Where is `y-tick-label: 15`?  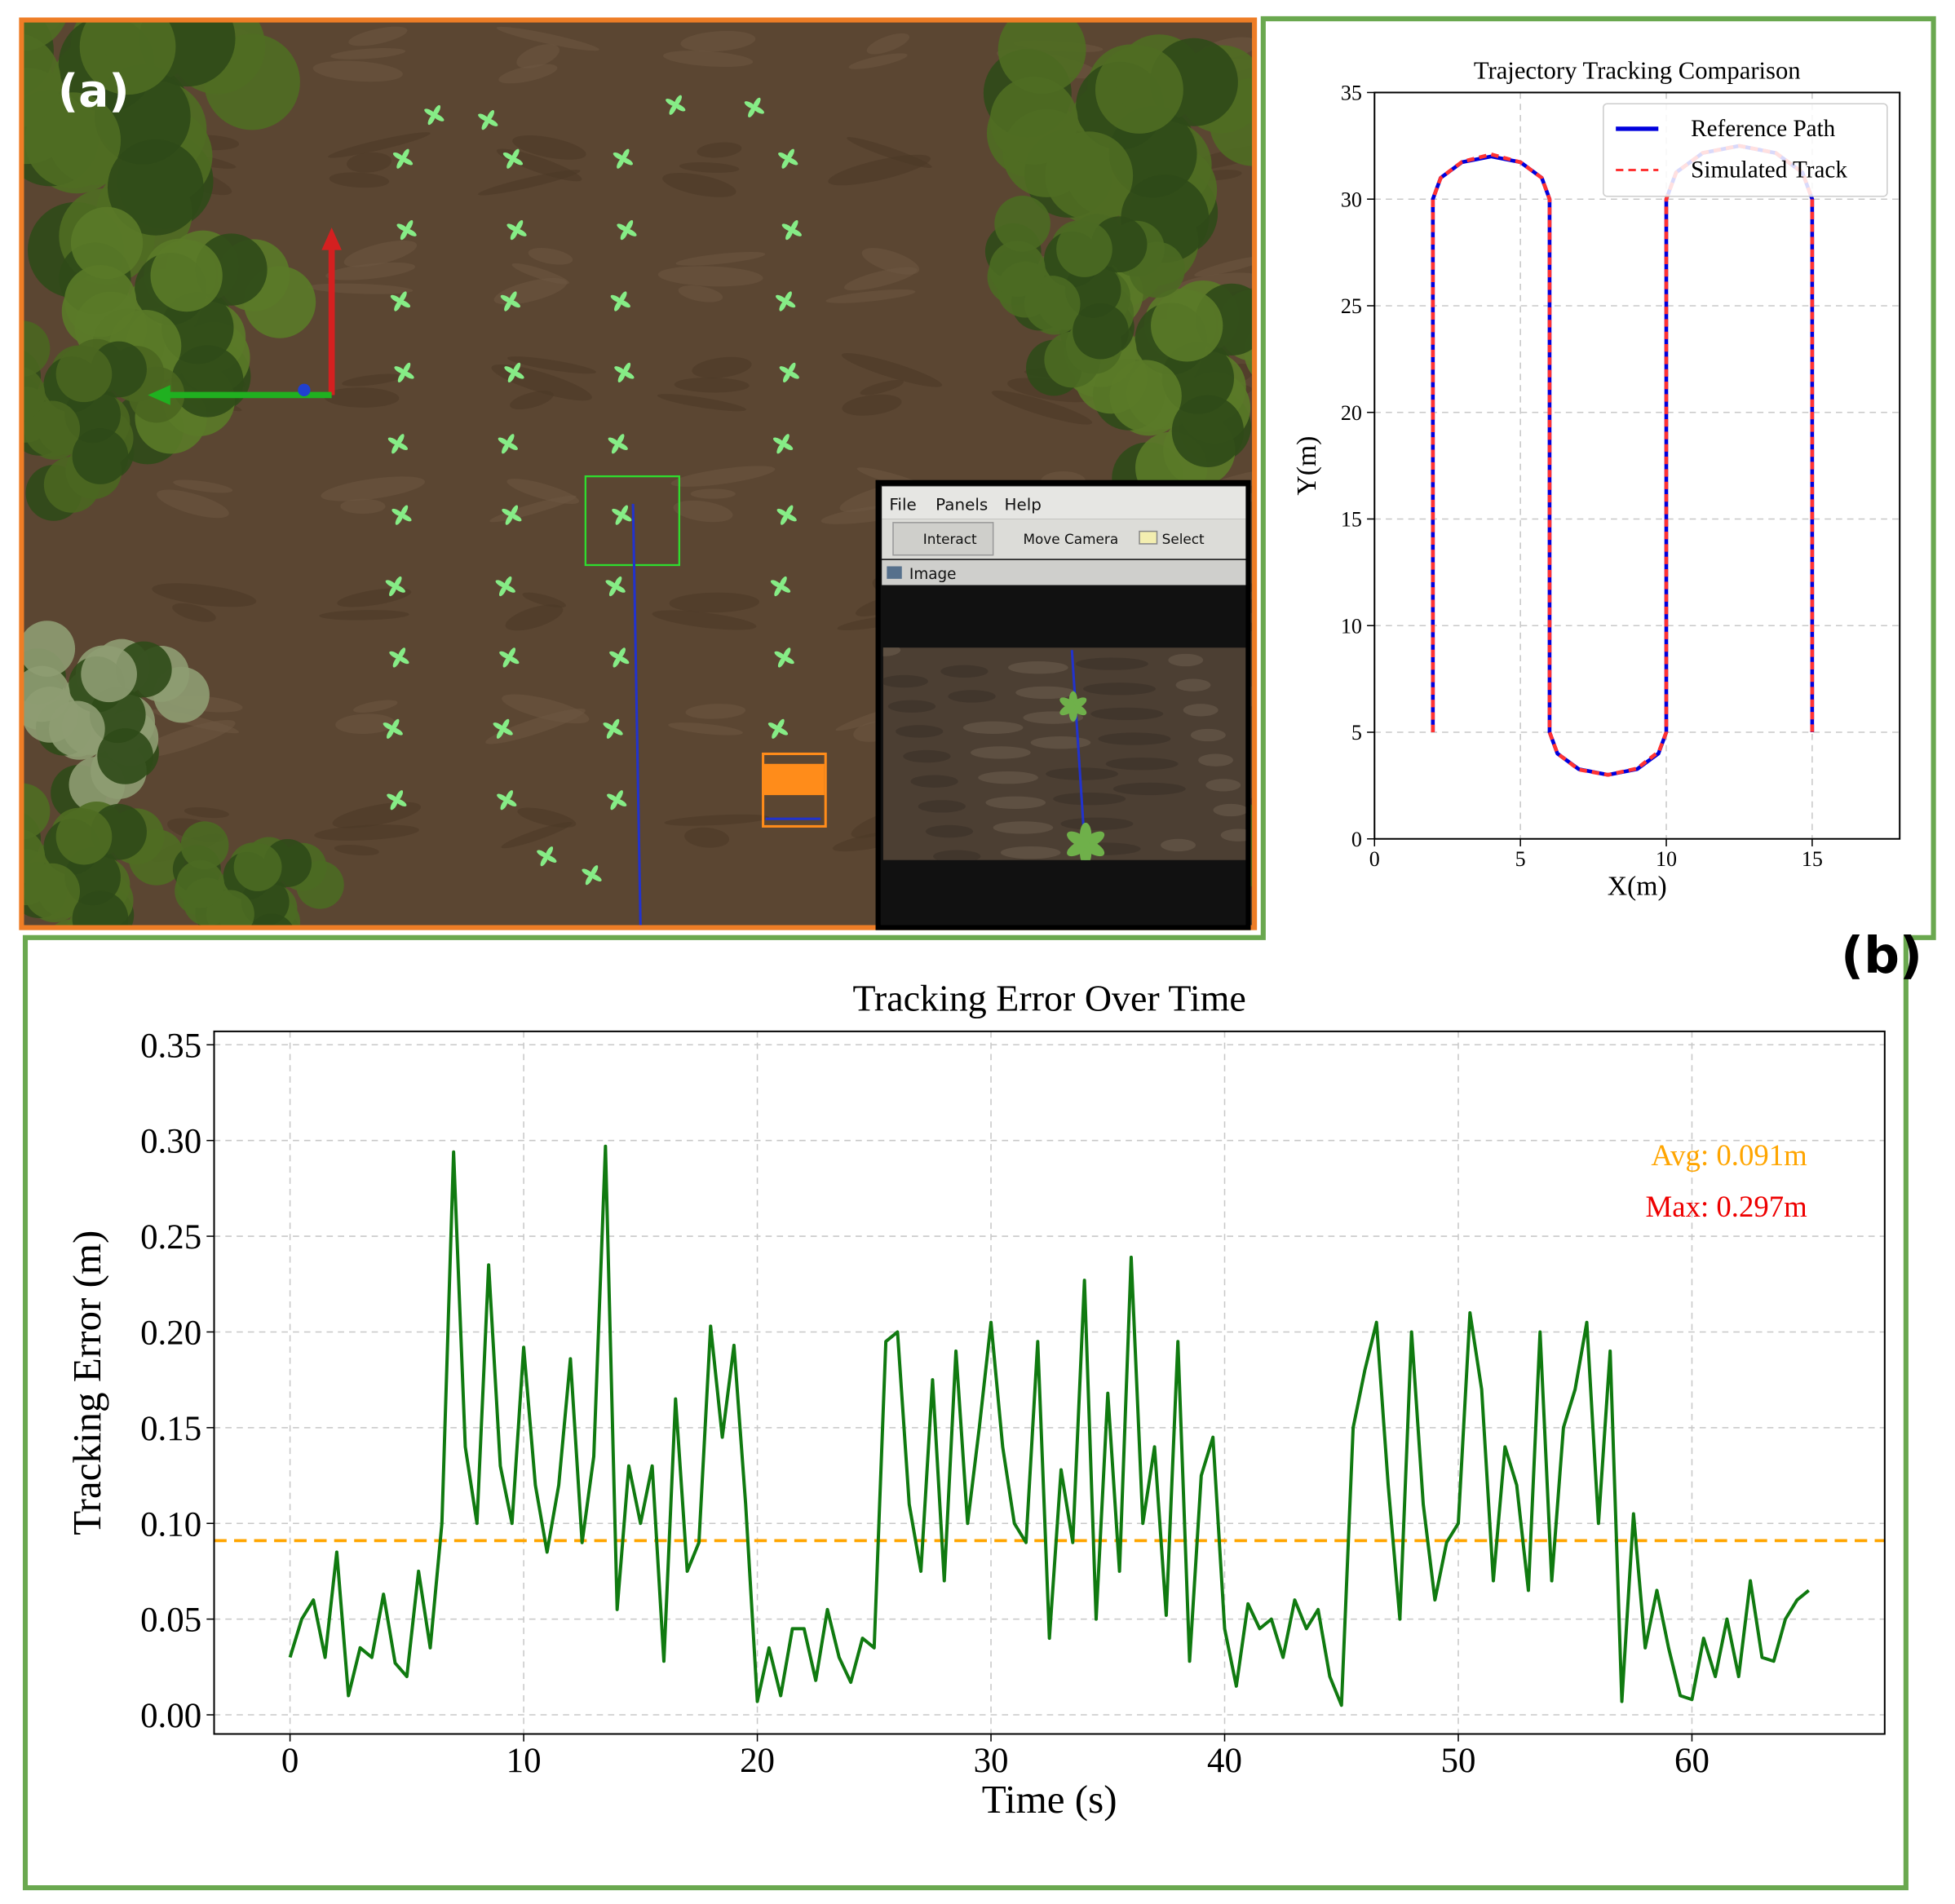 y-tick-label: 15 is located at coordinates (1351, 520).